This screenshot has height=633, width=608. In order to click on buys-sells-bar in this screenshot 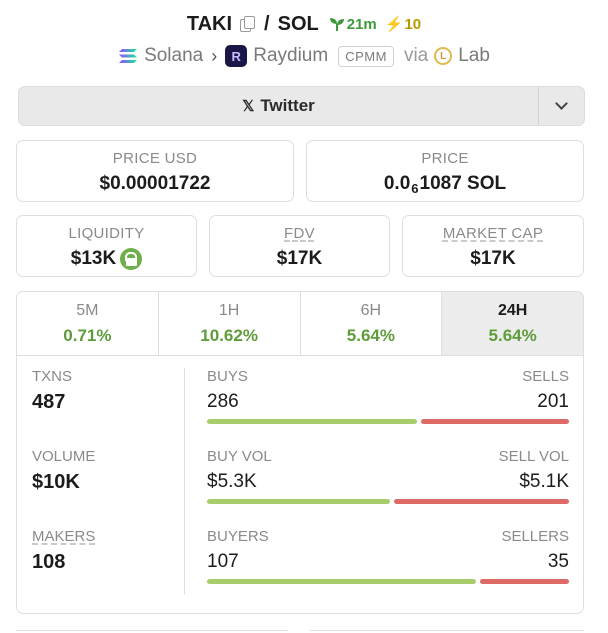, I will do `click(388, 421)`.